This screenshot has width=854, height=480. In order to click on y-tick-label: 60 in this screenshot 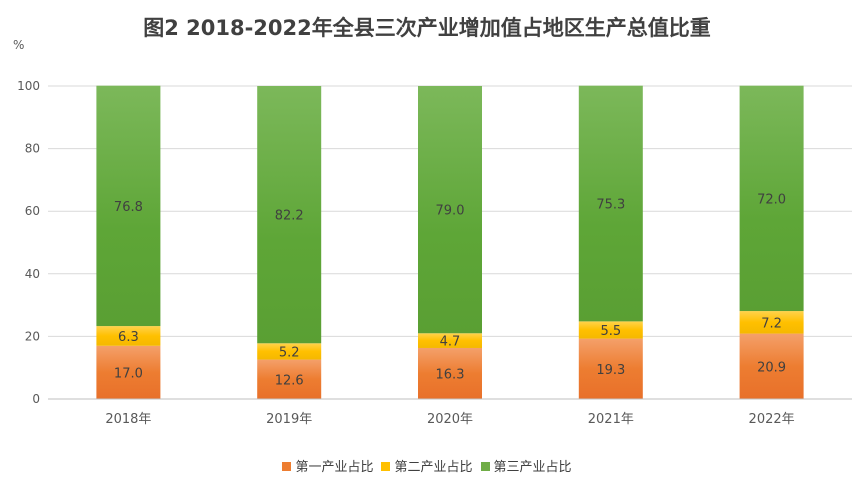, I will do `click(32, 211)`.